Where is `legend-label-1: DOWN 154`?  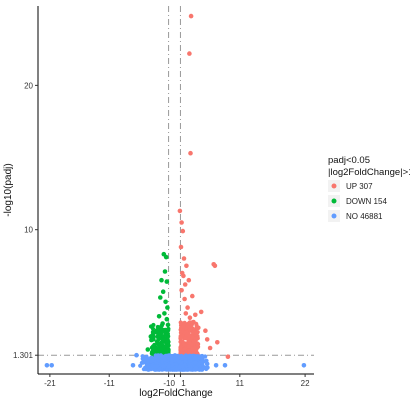 legend-label-1: DOWN 154 is located at coordinates (366, 201).